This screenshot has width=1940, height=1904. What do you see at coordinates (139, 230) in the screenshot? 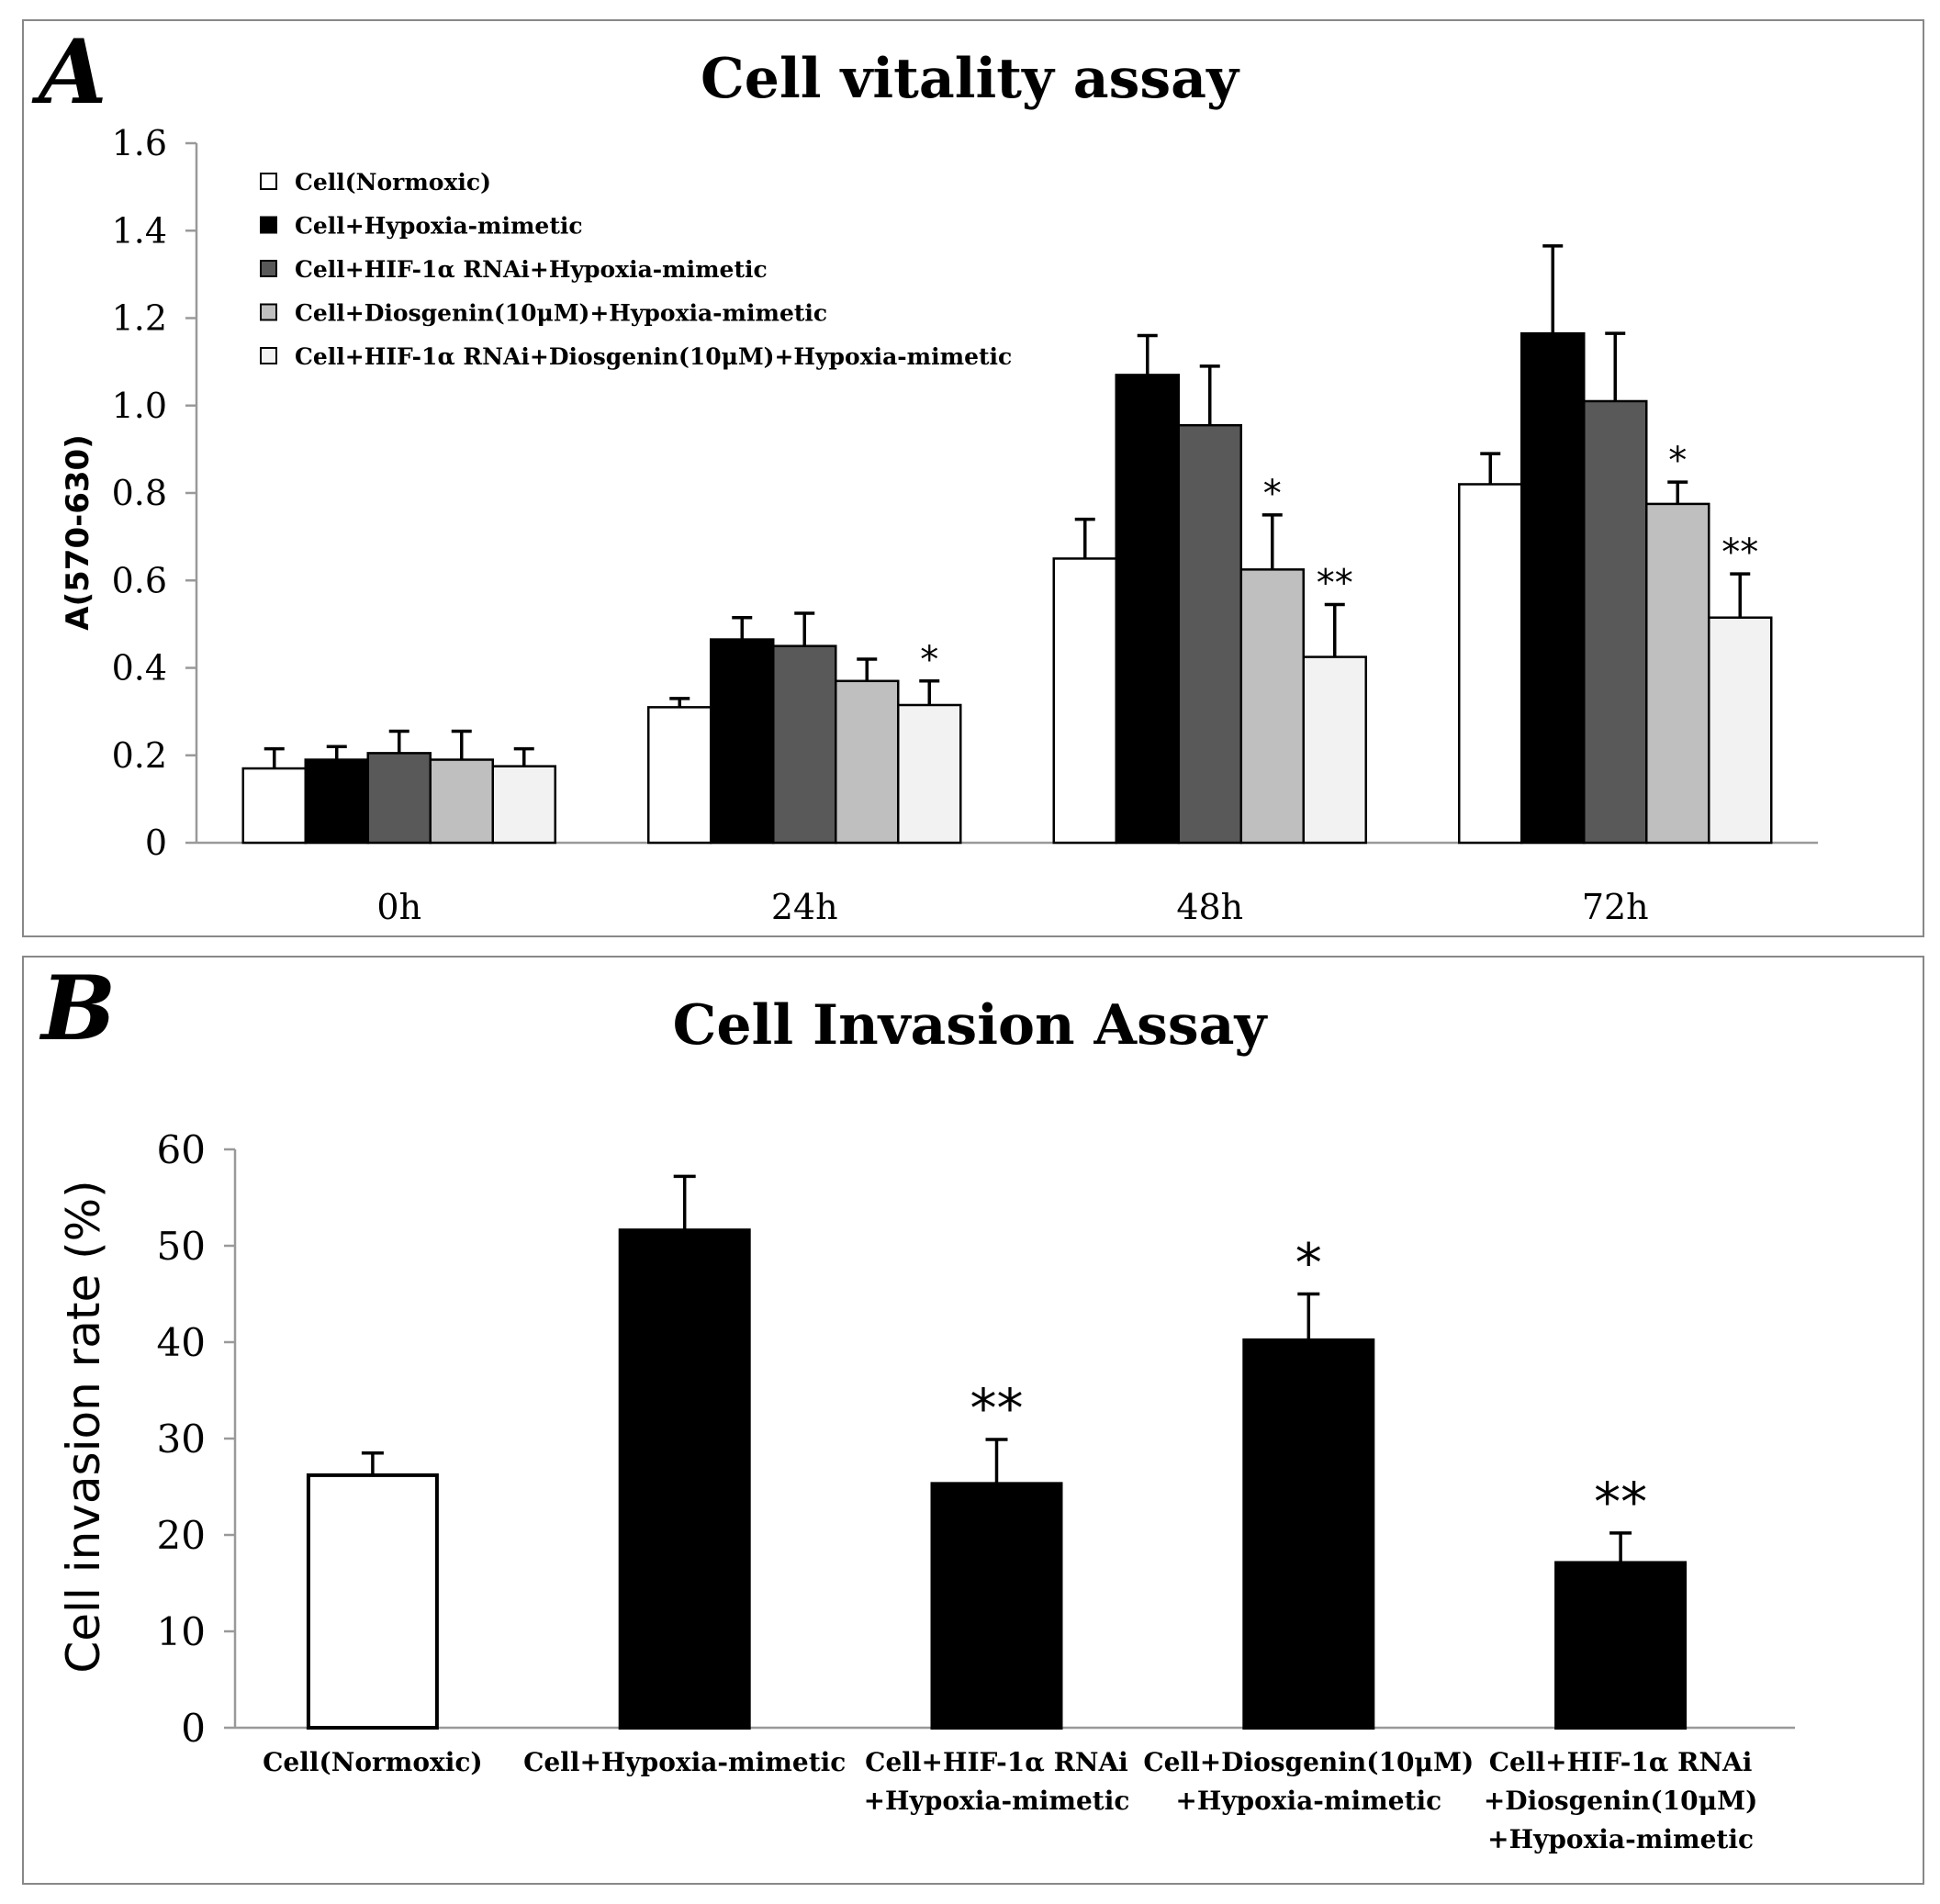
I see `y-tick-label: 1.4` at bounding box center [139, 230].